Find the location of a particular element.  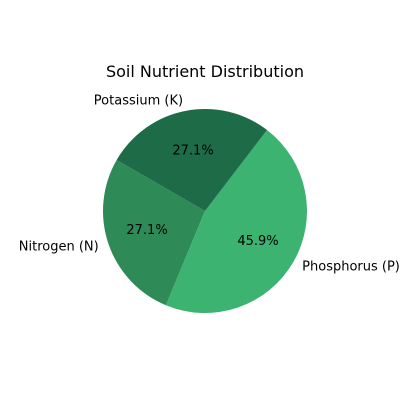

chart-title: Soil Nutrient Distribution is located at coordinates (205, 71).